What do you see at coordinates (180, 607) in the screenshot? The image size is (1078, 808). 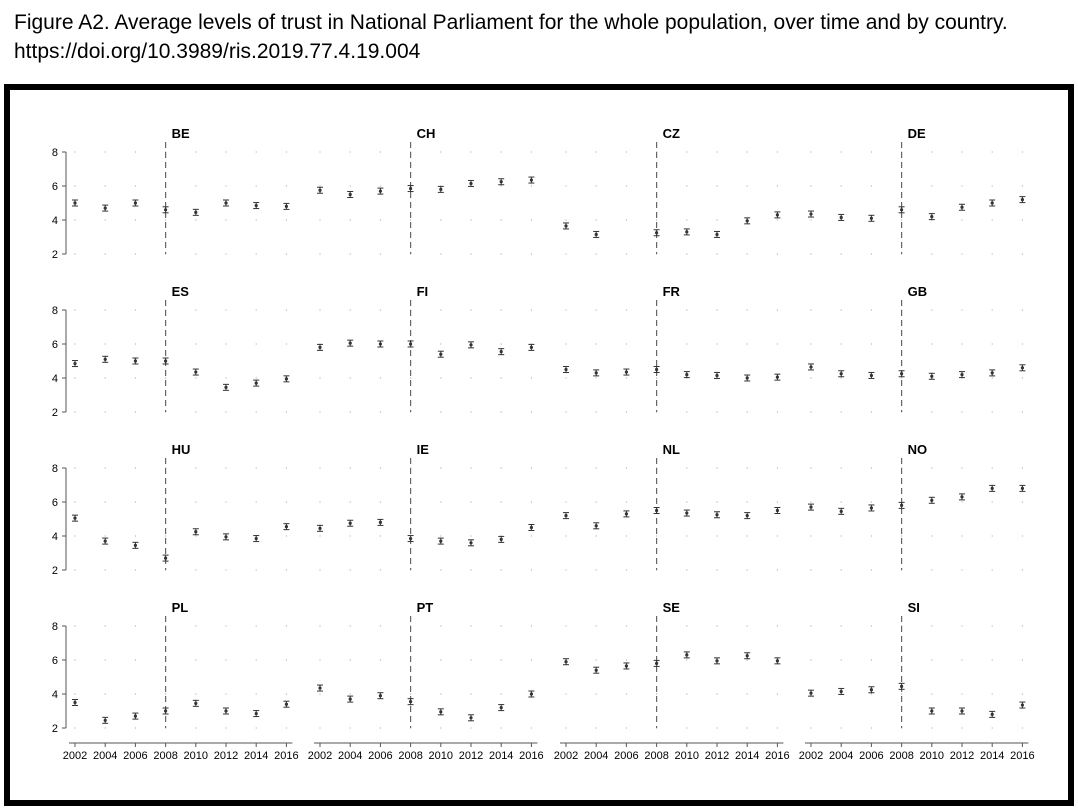 I see `panel-label: PL` at bounding box center [180, 607].